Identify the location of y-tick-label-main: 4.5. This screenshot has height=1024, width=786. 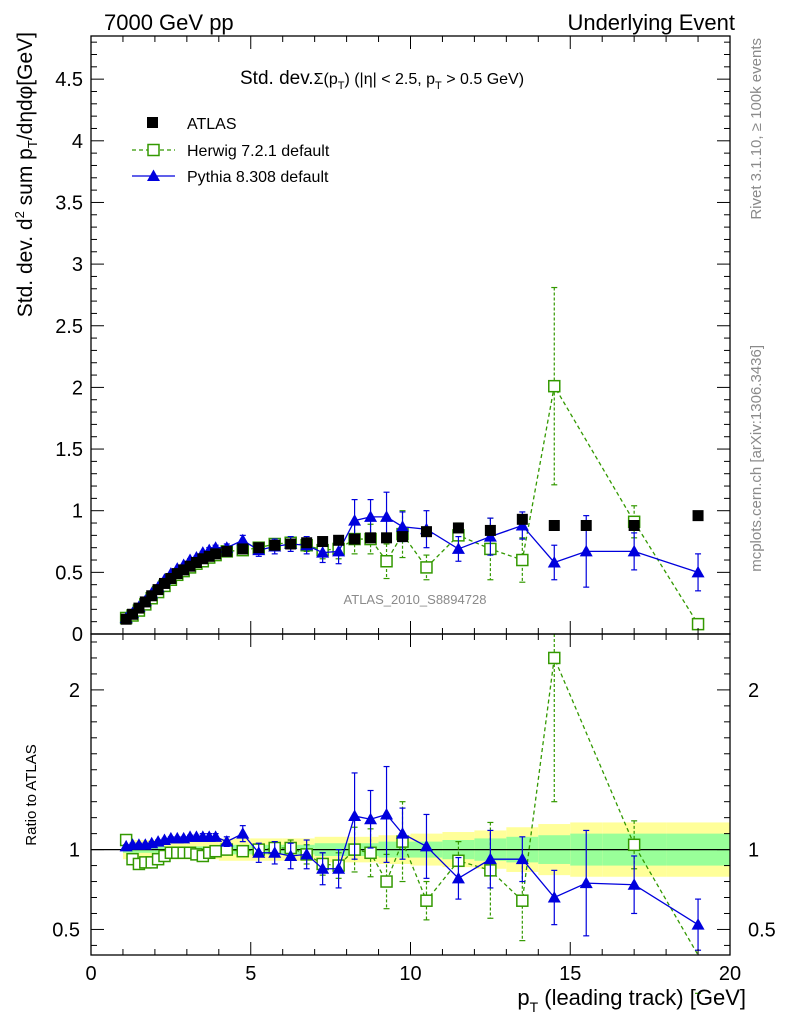
(69, 80).